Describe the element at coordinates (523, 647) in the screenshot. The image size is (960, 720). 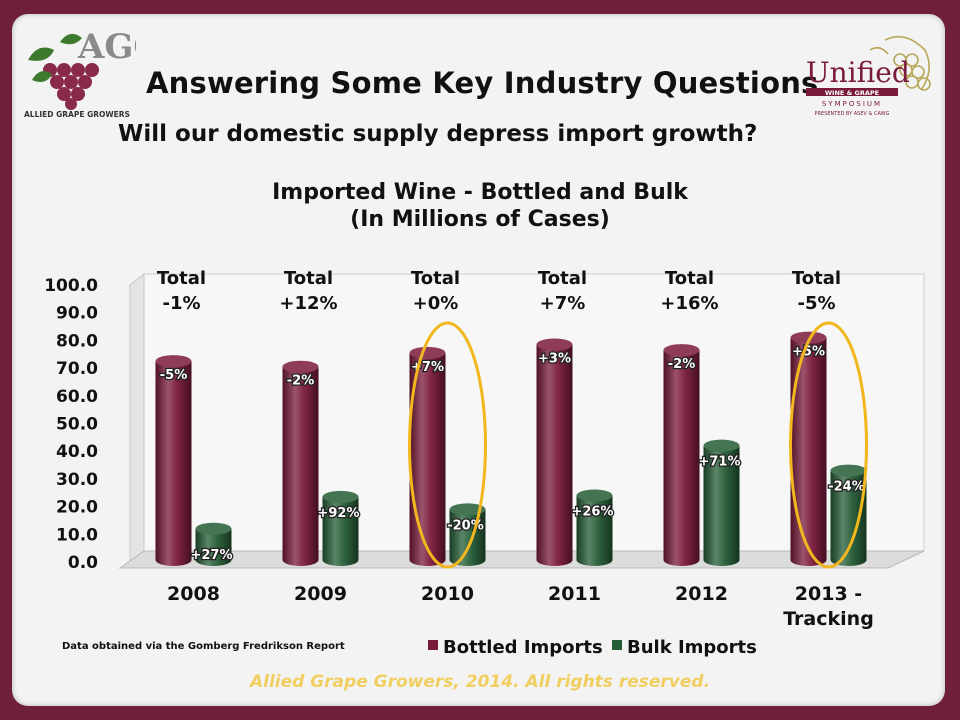
I see `legend-label-bottled: Bottled Imports` at that location.